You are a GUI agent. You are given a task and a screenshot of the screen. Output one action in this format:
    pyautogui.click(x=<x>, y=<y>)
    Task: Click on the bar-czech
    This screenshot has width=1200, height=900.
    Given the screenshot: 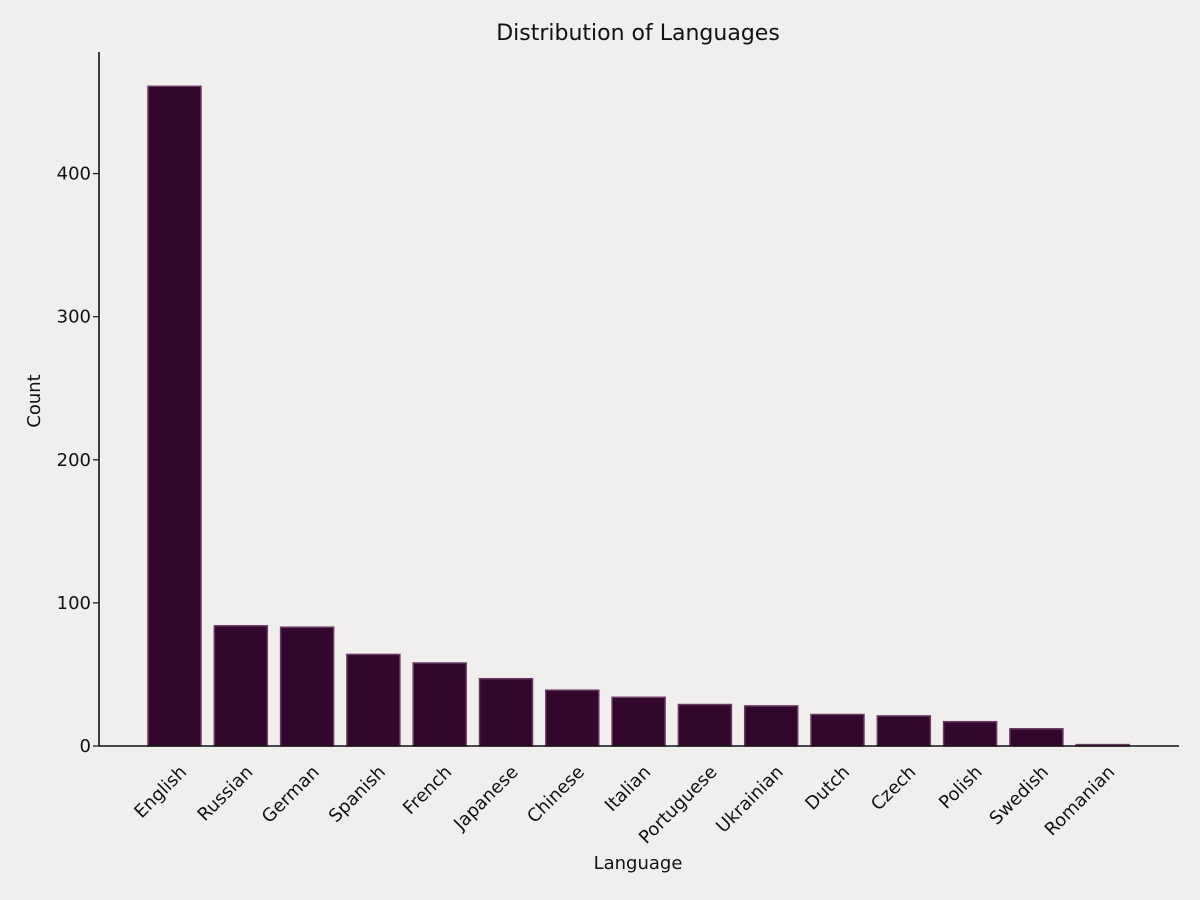 What is the action you would take?
    pyautogui.click(x=904, y=731)
    